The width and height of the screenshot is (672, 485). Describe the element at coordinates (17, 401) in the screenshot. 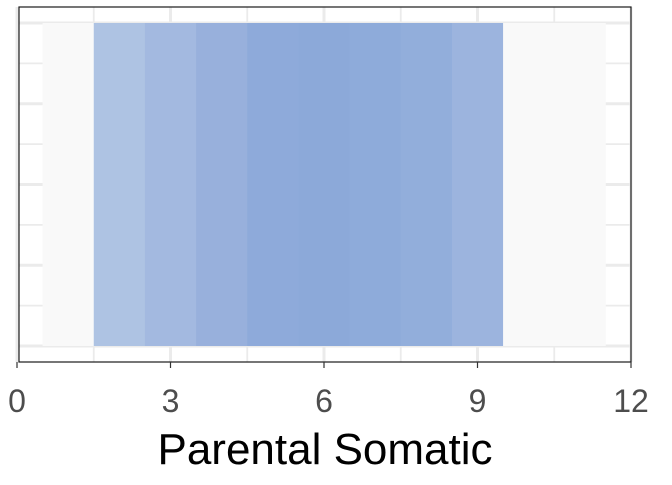

I see `x-axis-tick-label: 0` at that location.